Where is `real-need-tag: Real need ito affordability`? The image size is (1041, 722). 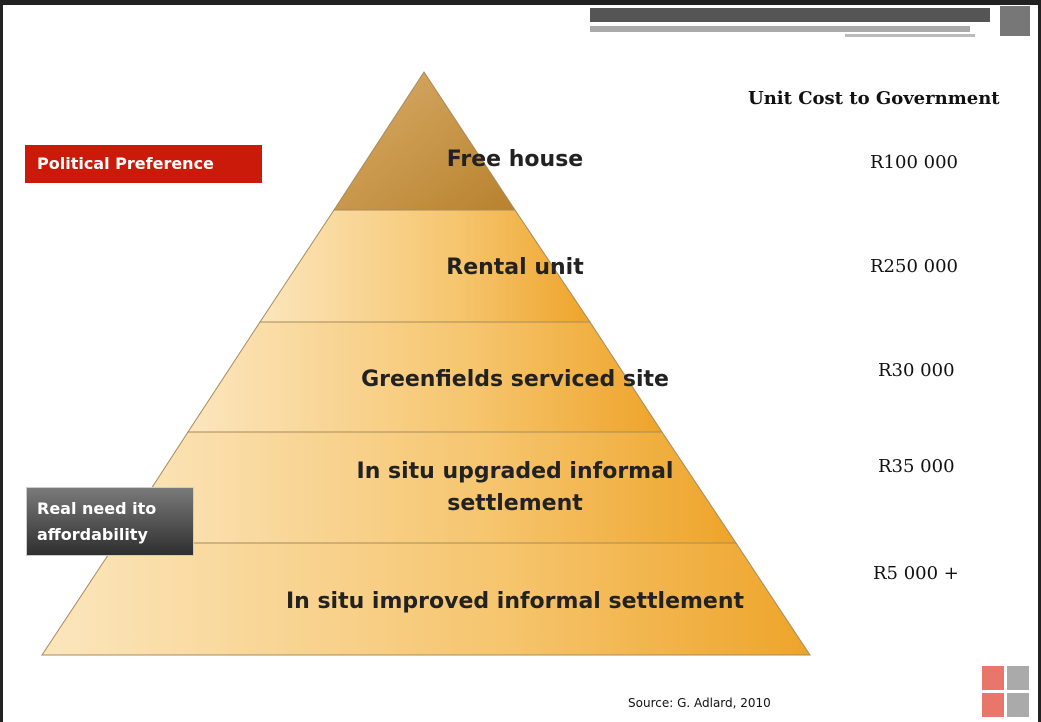 real-need-tag: Real need ito affordability is located at coordinates (110, 521).